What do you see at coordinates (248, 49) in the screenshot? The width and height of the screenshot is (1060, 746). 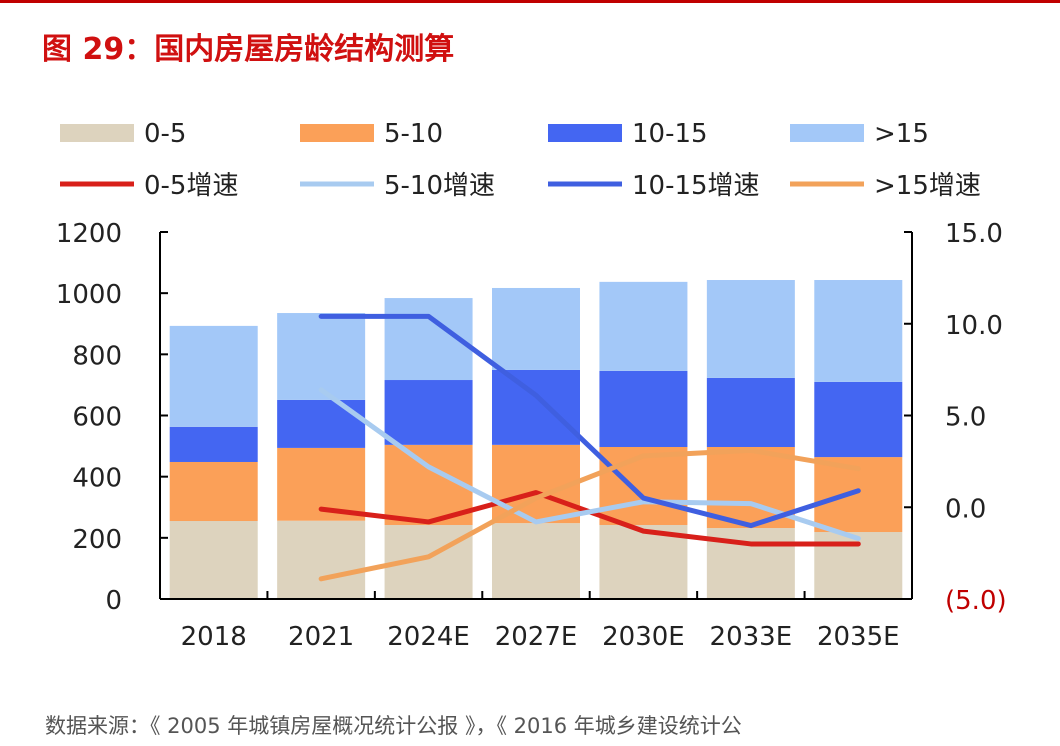 I see `figure-title: 图 29：国内房屋房龄结构测算` at bounding box center [248, 49].